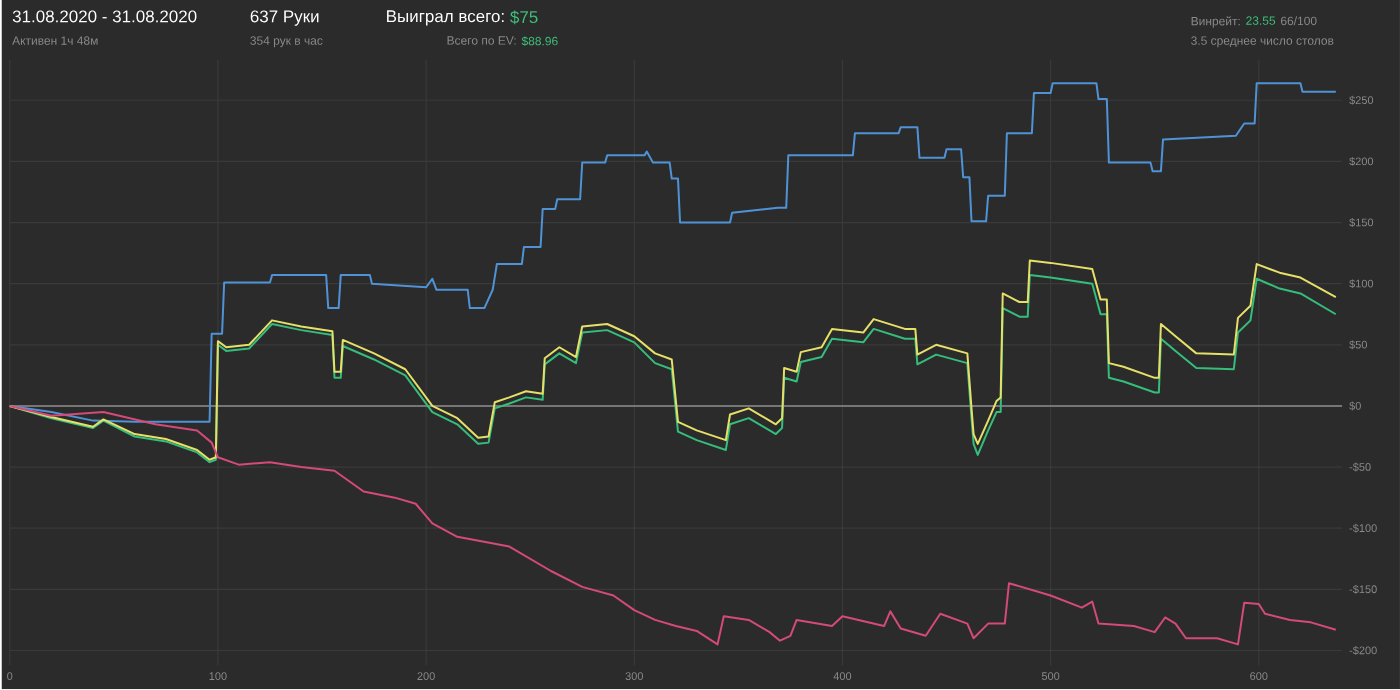 This screenshot has width=1400, height=690. I want to click on text: 637 Руки, so click(284, 18).